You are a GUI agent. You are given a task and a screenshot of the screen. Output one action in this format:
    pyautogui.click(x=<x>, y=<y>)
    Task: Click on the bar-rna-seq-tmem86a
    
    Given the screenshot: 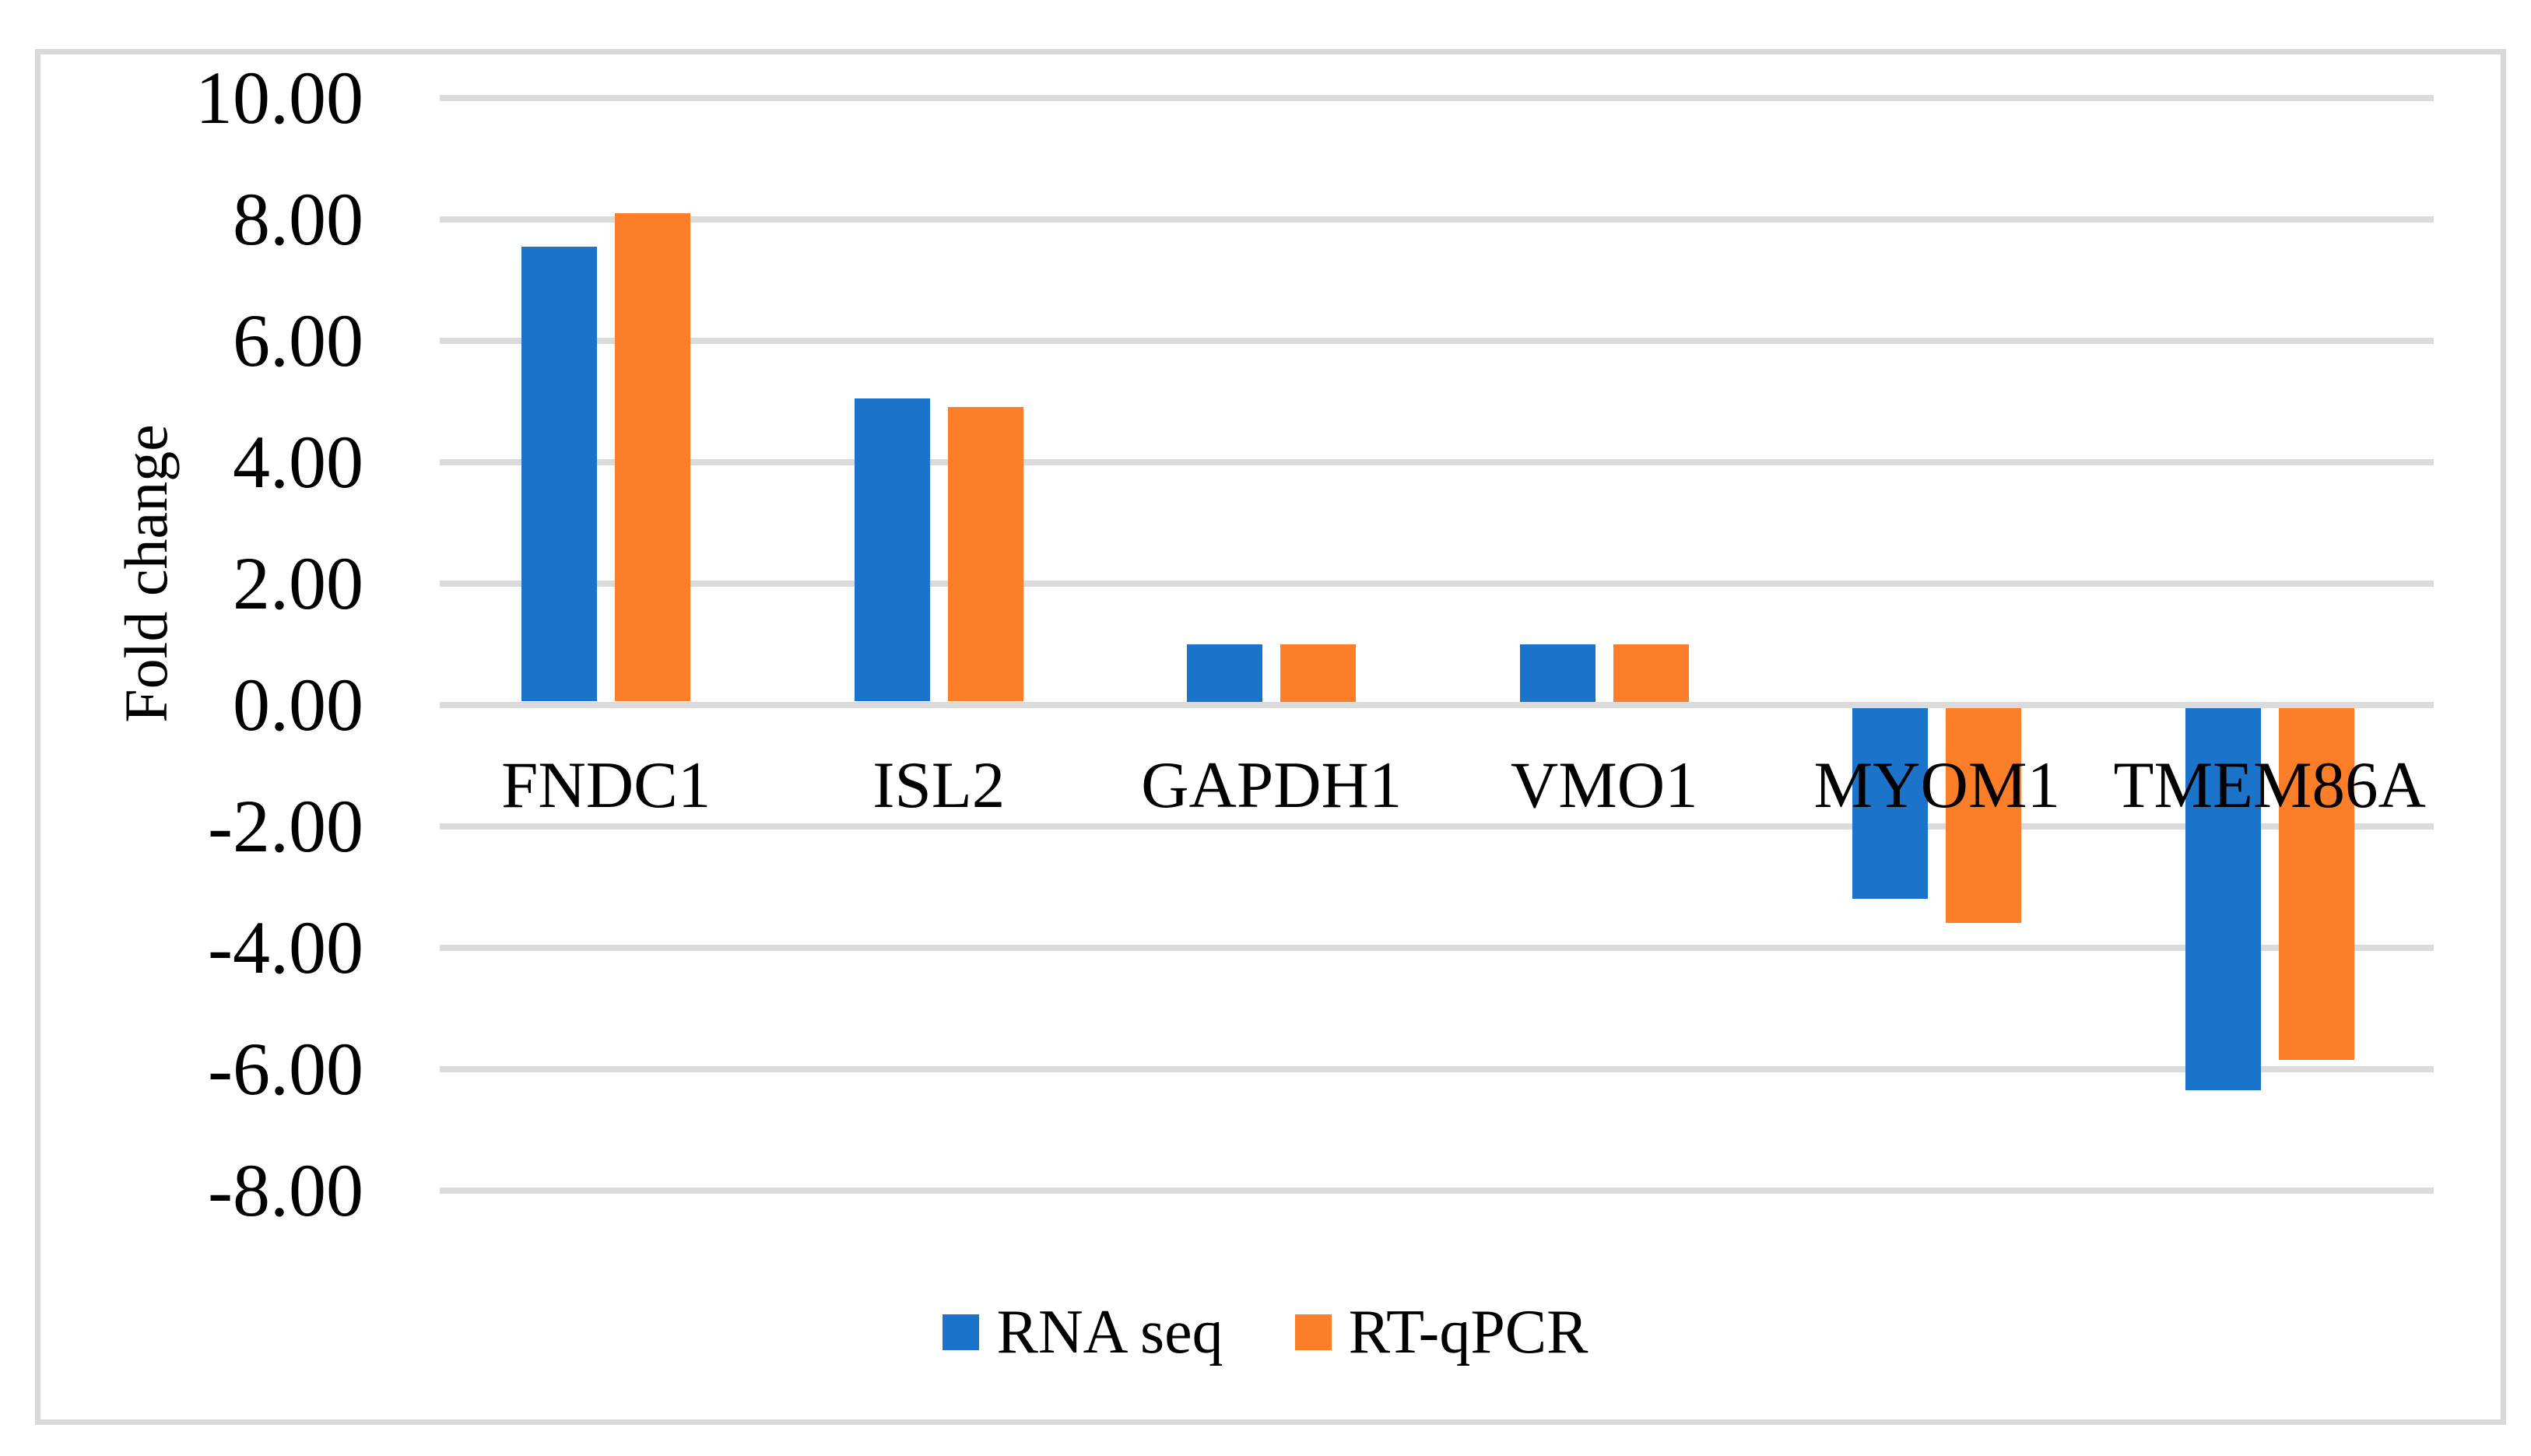 What is the action you would take?
    pyautogui.click(x=2223, y=899)
    